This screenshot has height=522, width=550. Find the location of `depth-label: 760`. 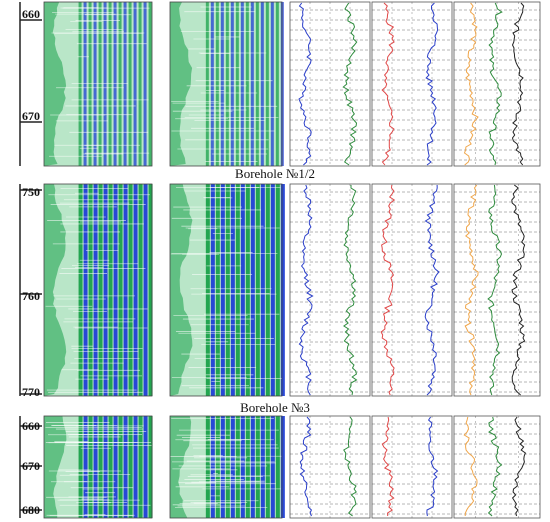

depth-label: 760 is located at coordinates (31, 296).